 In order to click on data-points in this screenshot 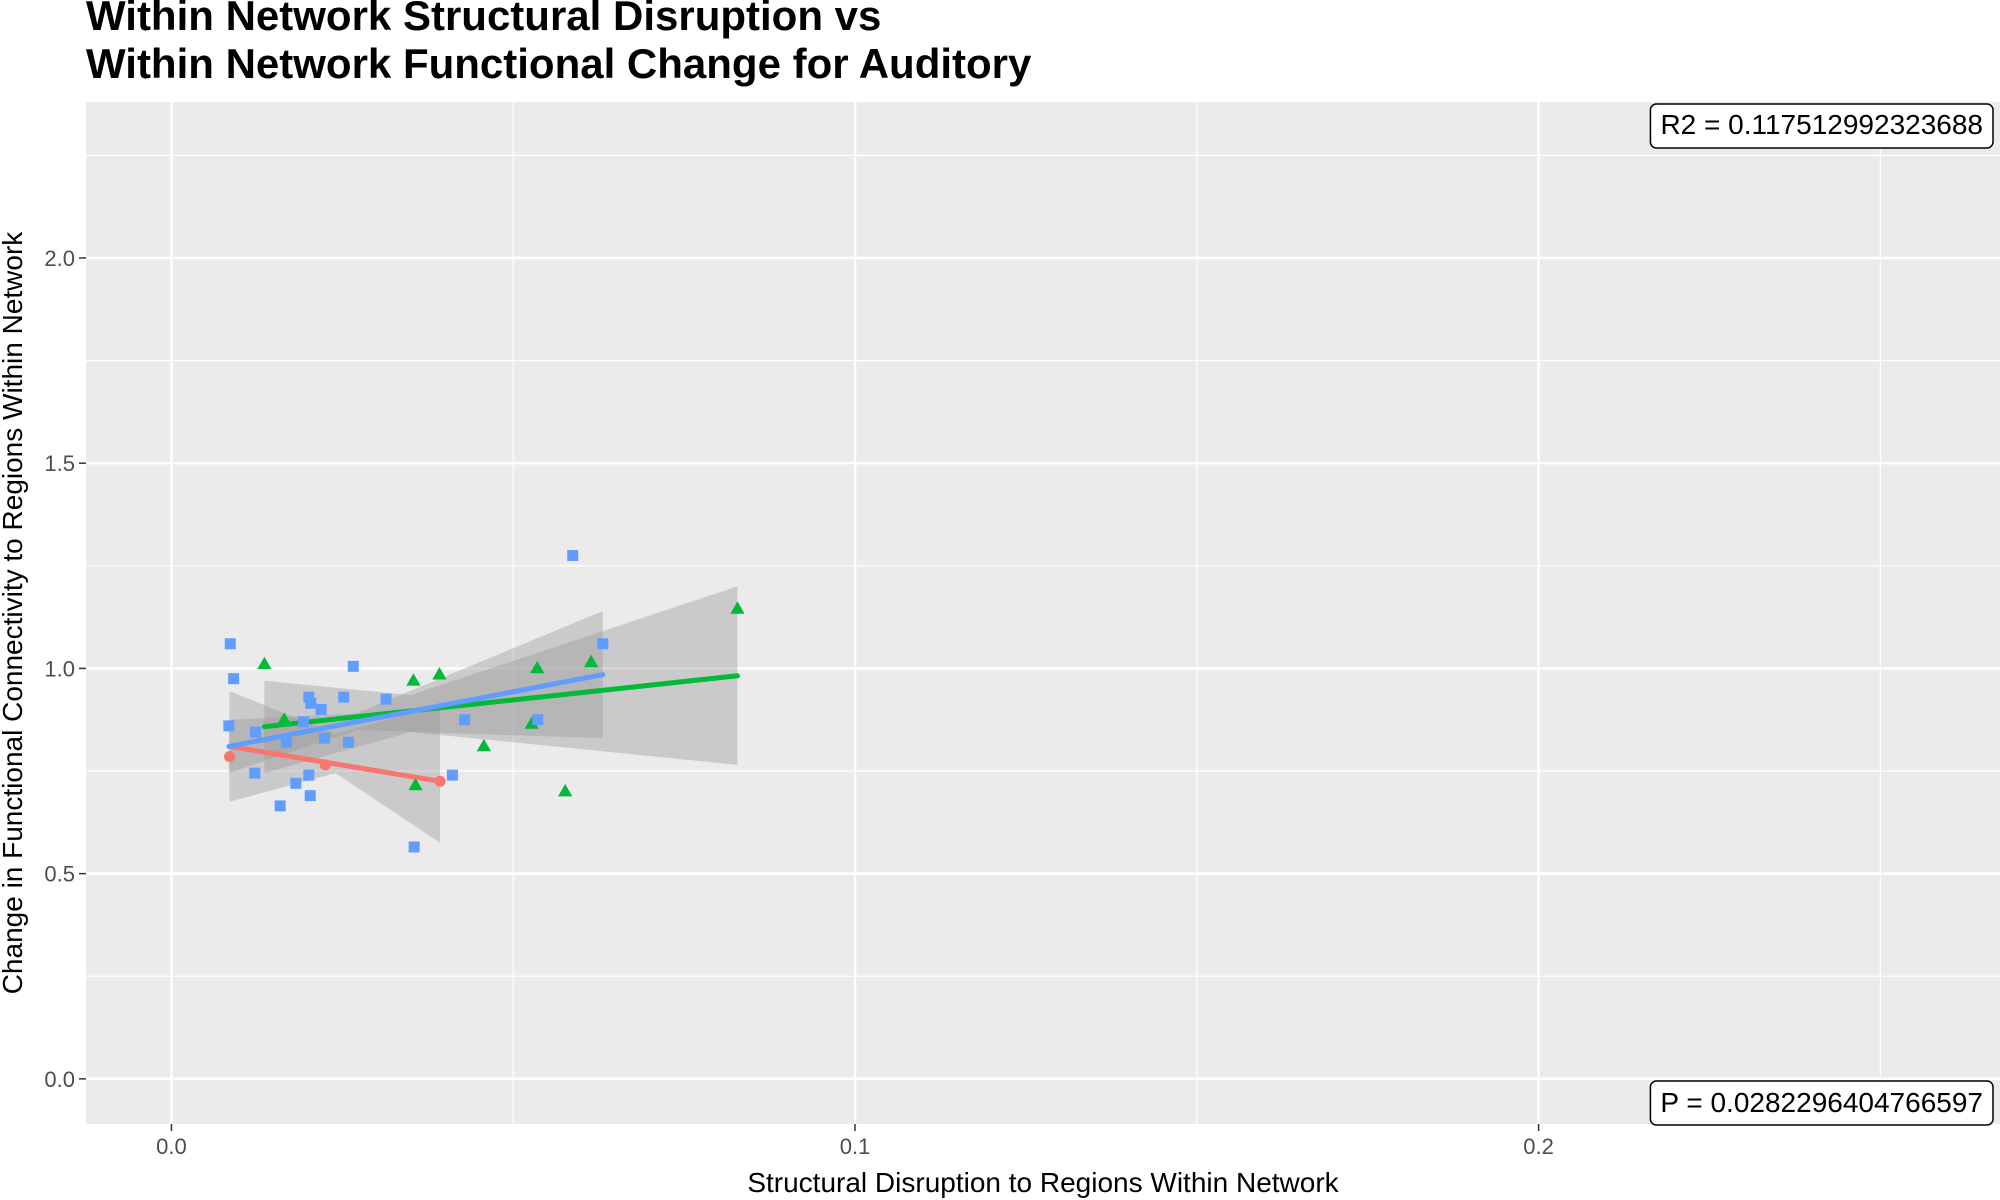, I will do `click(484, 701)`.